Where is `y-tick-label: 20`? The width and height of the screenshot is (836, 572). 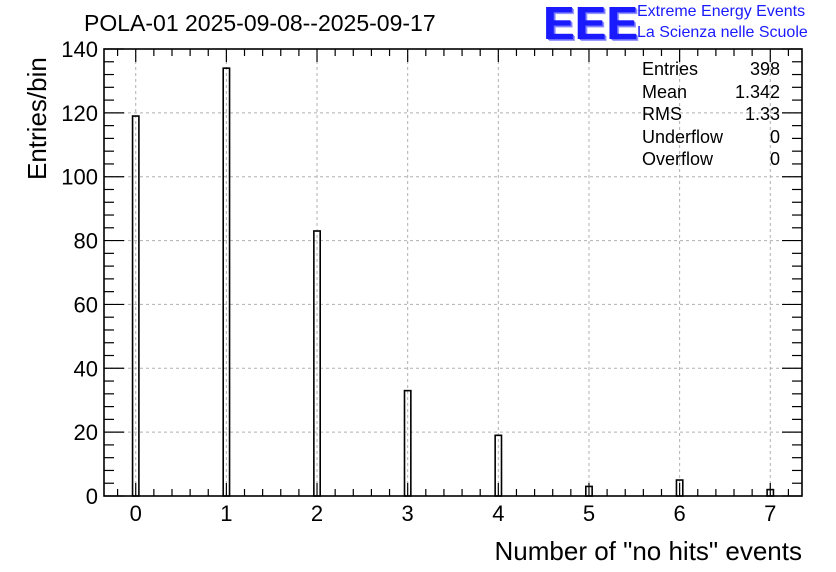
y-tick-label: 20 is located at coordinates (86, 432).